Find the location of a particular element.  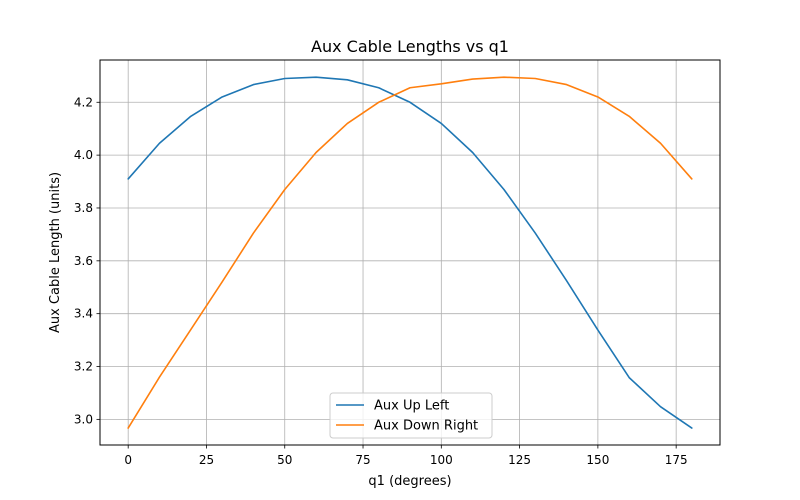

y-tick-label: 3.6 is located at coordinates (83, 261).